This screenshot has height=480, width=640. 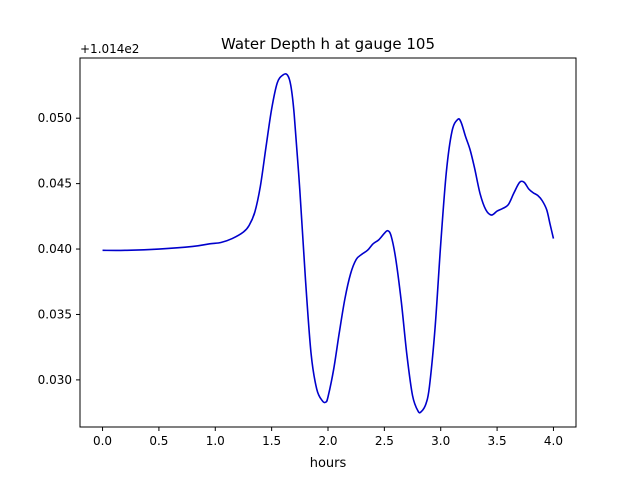 I want to click on y-tick-label: 0.045, so click(x=55, y=184).